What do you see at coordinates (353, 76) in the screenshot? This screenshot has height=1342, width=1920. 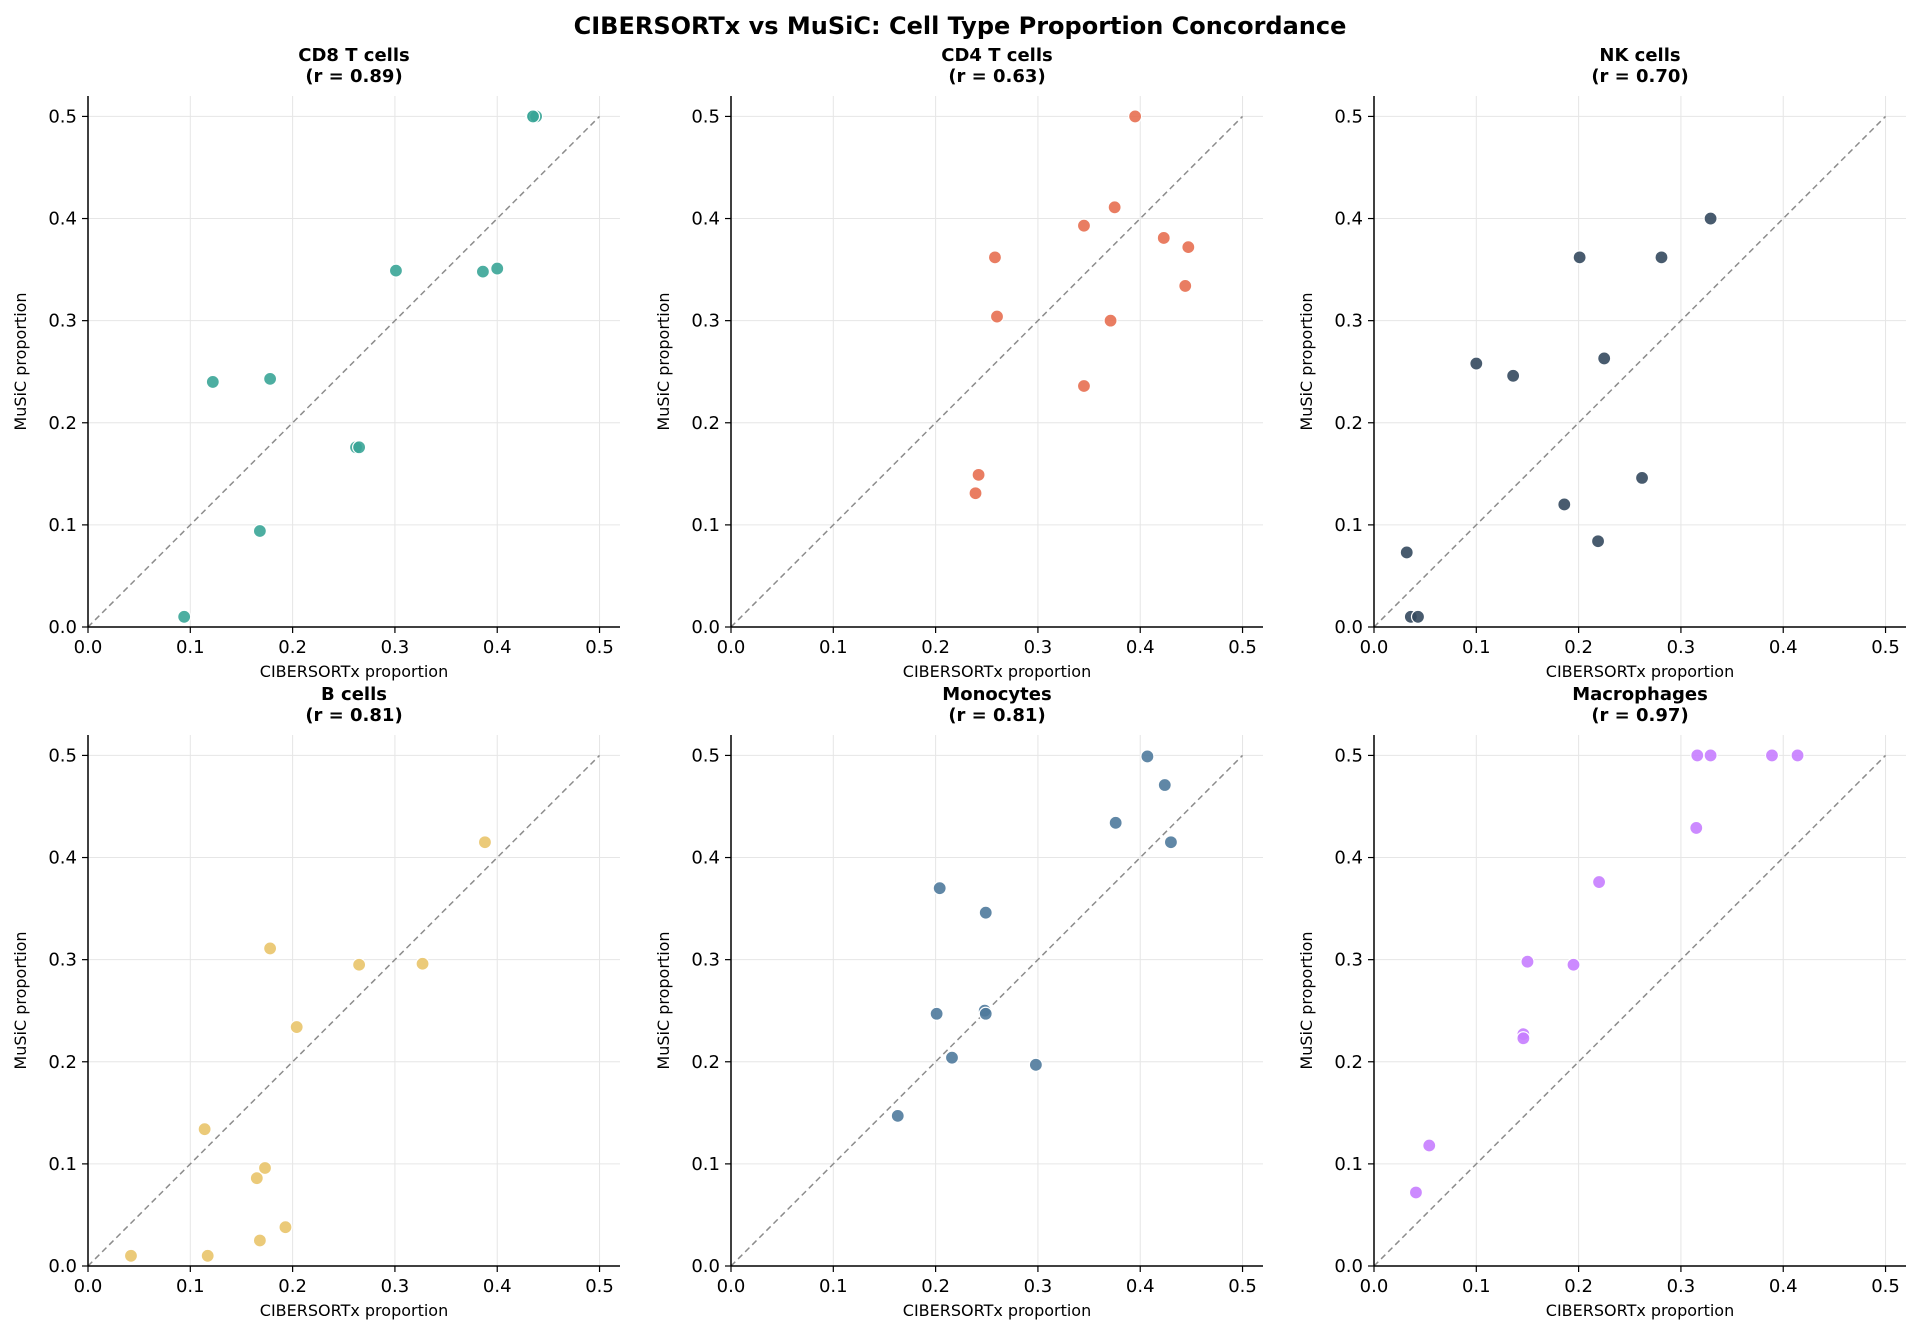 I see `panel-subtitle: (r = 0.89)` at bounding box center [353, 76].